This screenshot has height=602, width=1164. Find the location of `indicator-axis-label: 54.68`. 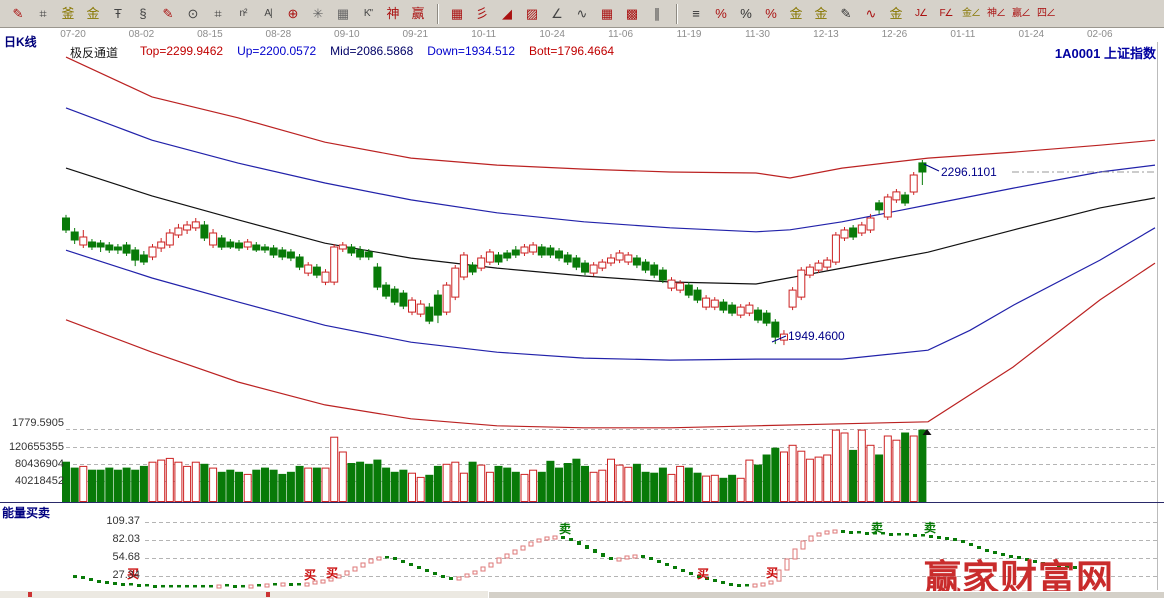

indicator-axis-label: 54.68 is located at coordinates (126, 557).